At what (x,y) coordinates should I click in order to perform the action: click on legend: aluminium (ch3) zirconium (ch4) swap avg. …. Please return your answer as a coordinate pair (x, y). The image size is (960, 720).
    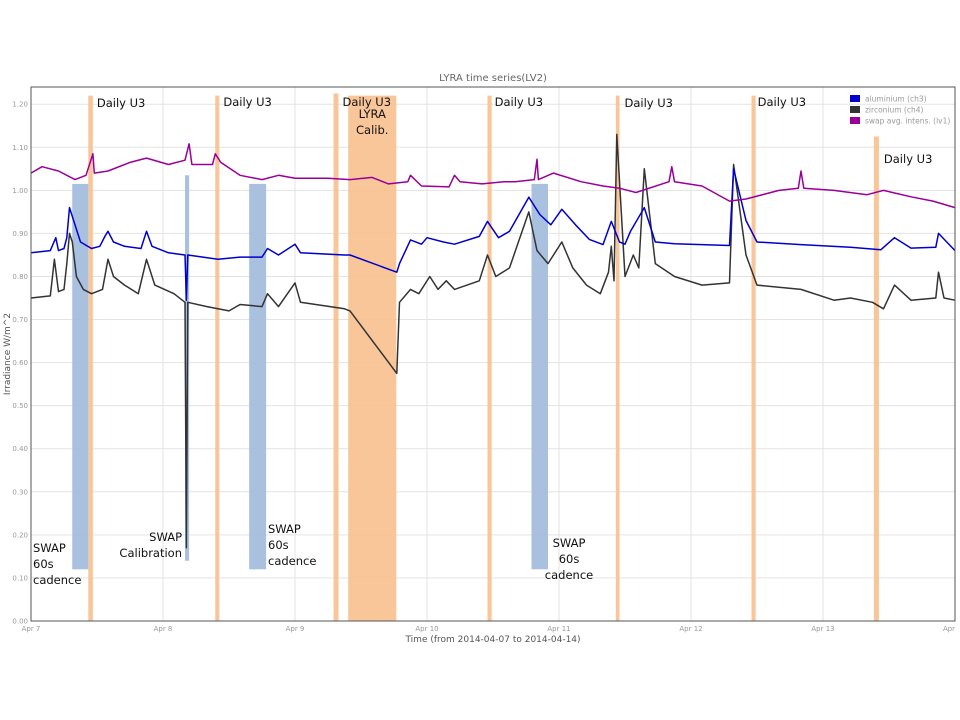
    Looking at the image, I should click on (900, 110).